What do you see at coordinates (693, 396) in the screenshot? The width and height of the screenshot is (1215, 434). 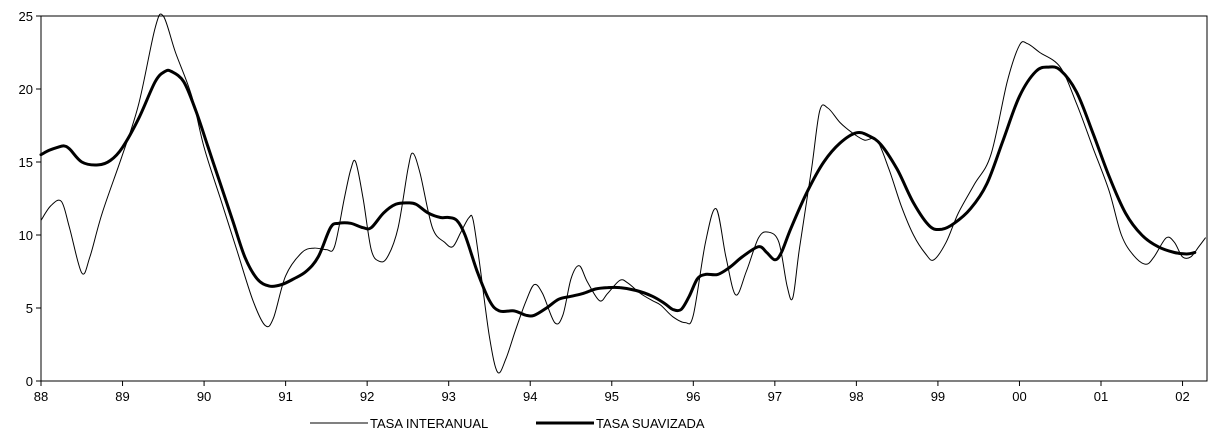 I see `x-tick-label: 96` at bounding box center [693, 396].